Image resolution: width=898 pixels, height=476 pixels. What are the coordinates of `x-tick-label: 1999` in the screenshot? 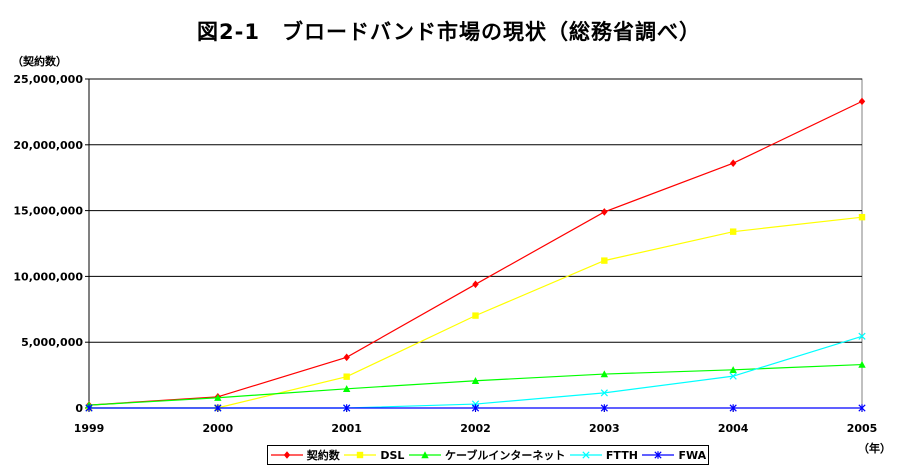 It's located at (89, 428).